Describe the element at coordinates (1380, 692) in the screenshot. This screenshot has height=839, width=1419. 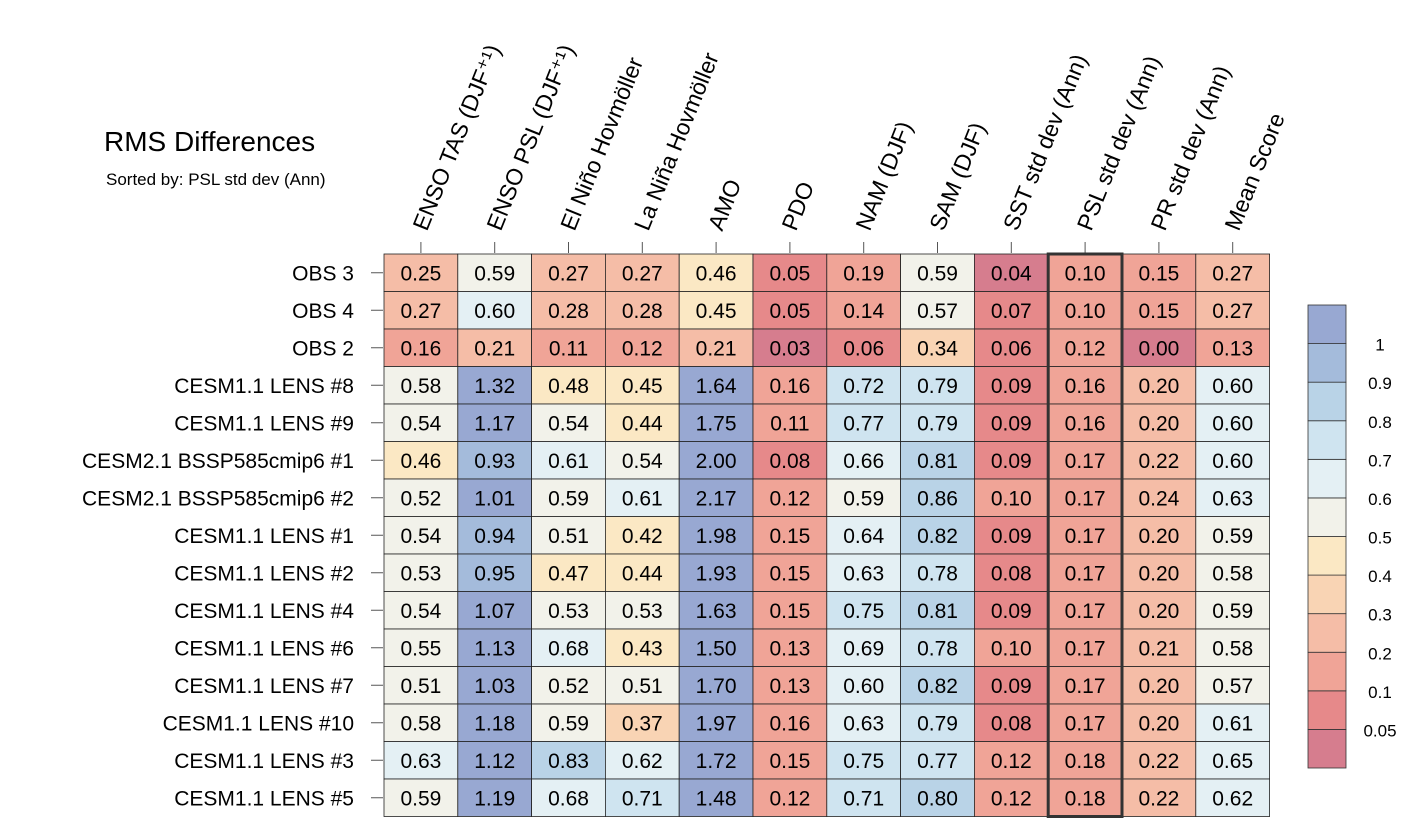
I see `colorbar-tick-label: 0.1` at that location.